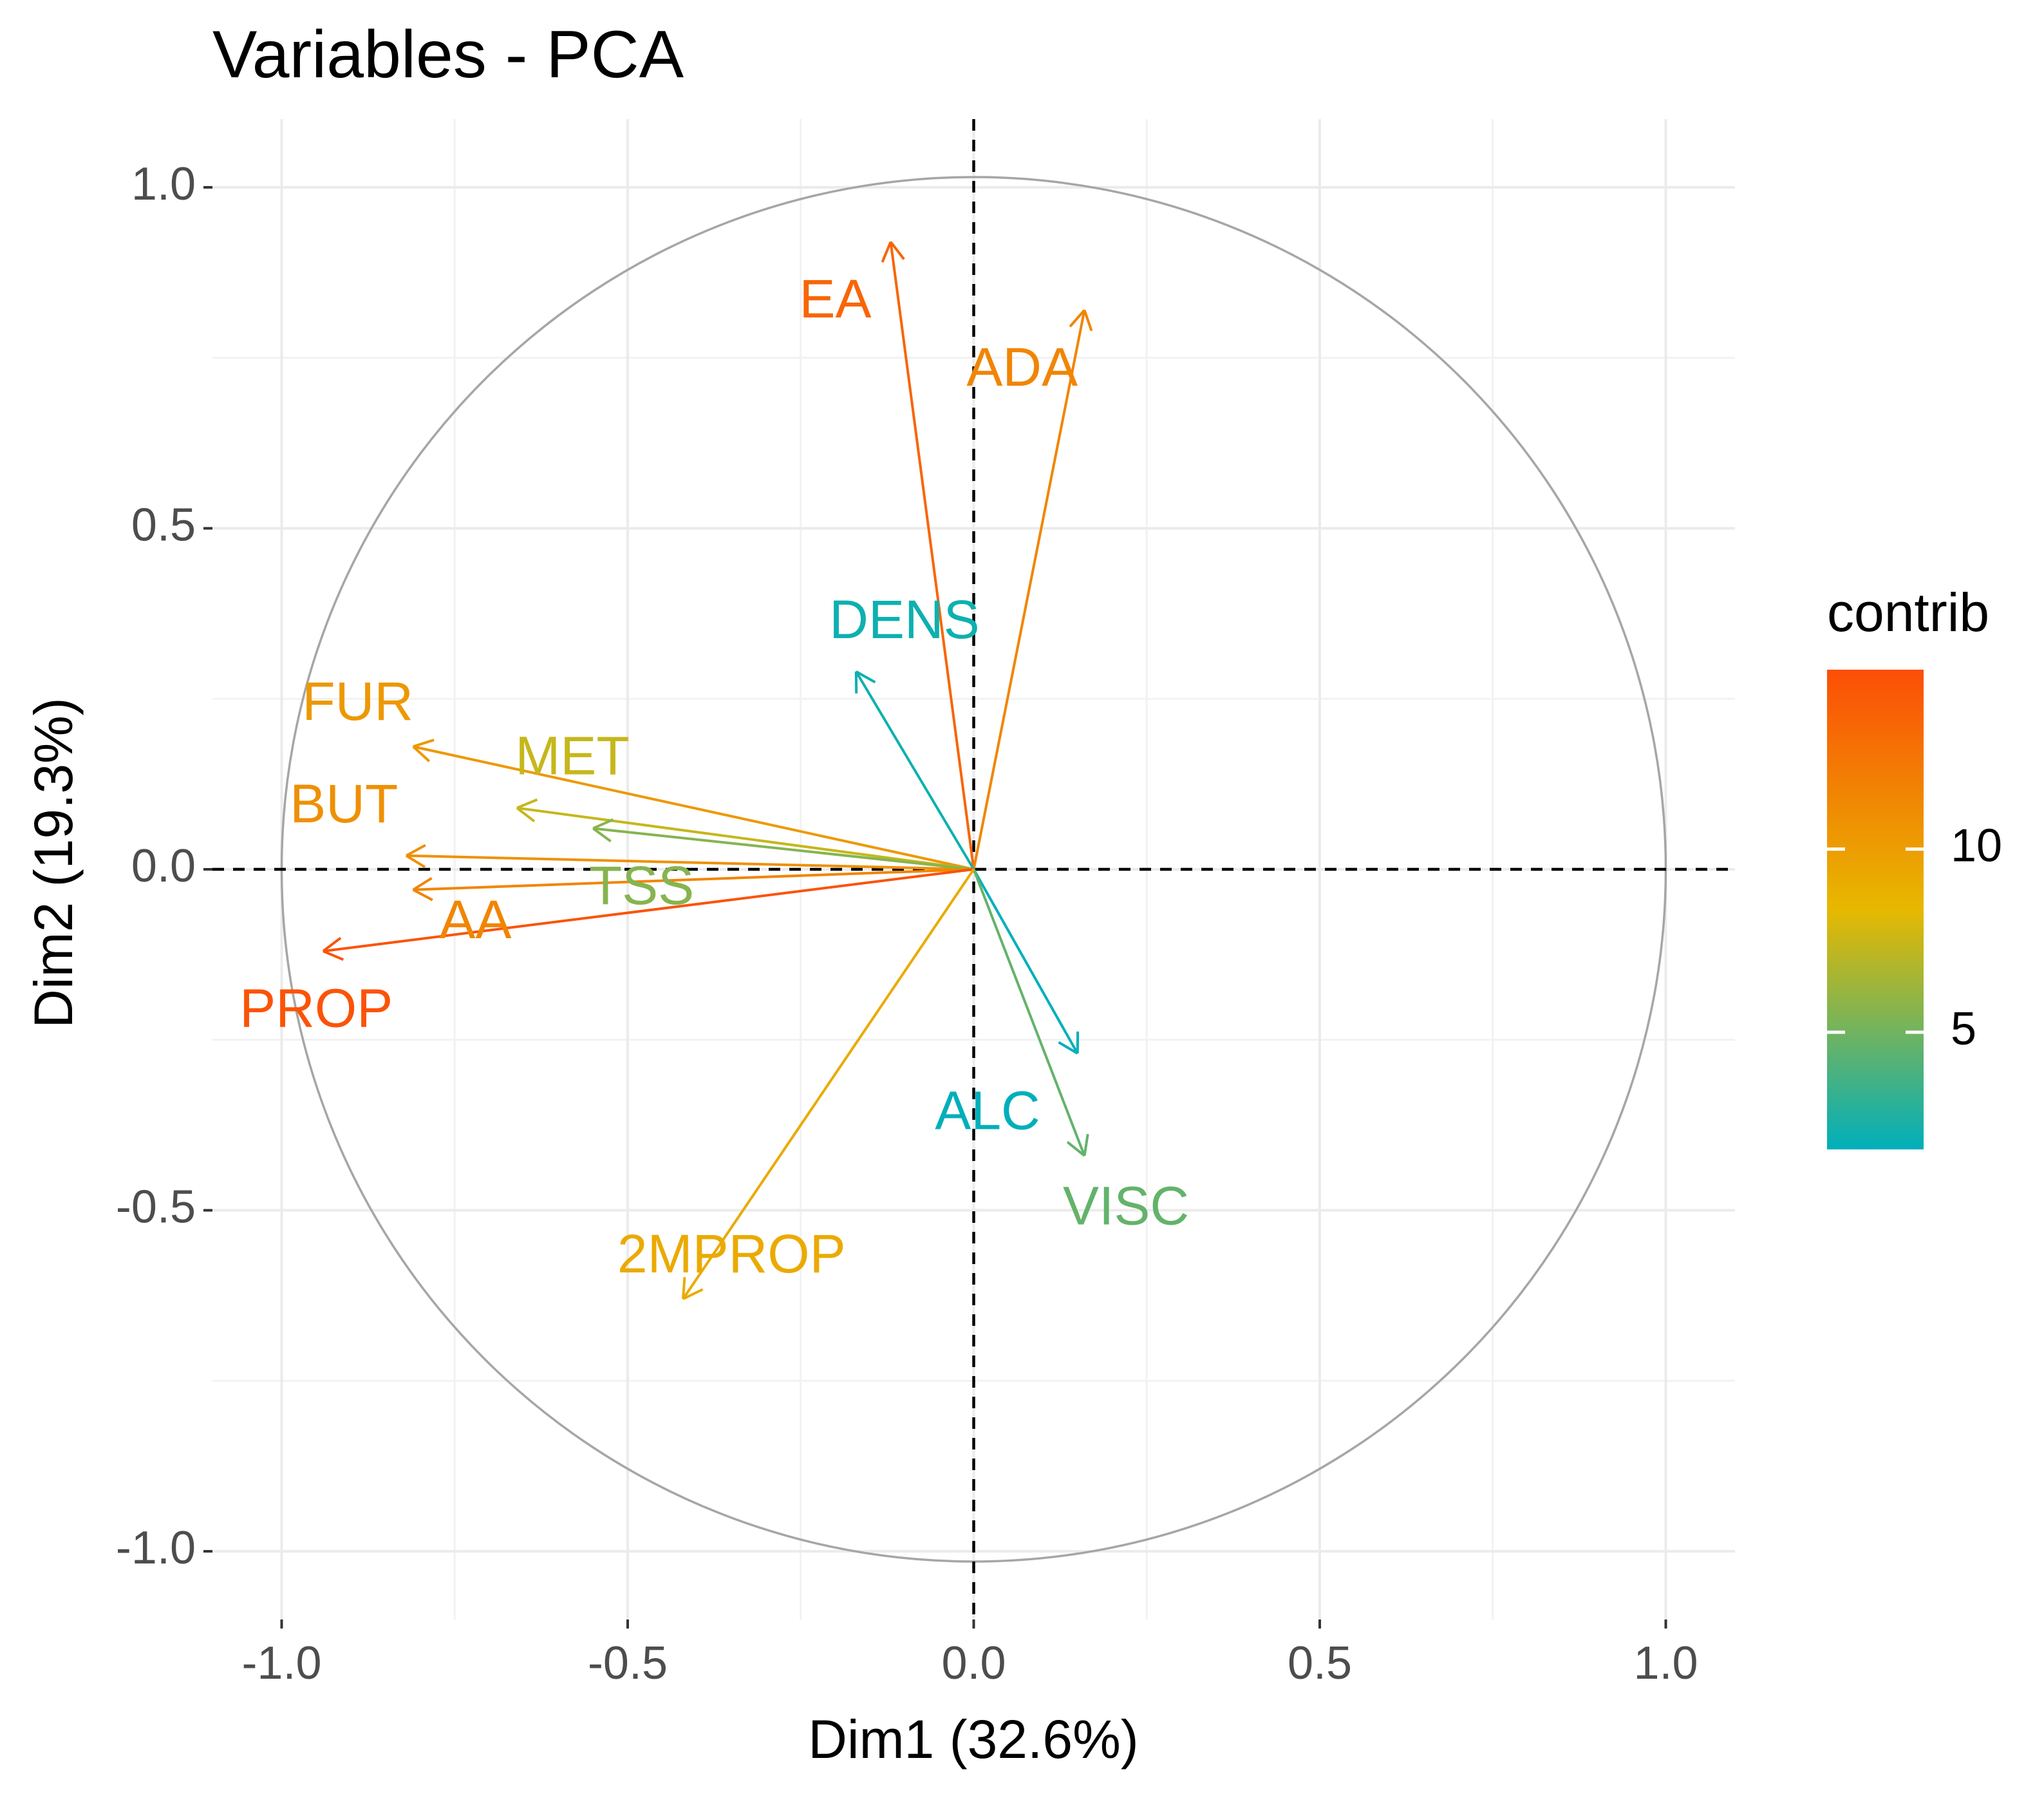  I want to click on arrow-ea, so click(928, 555).